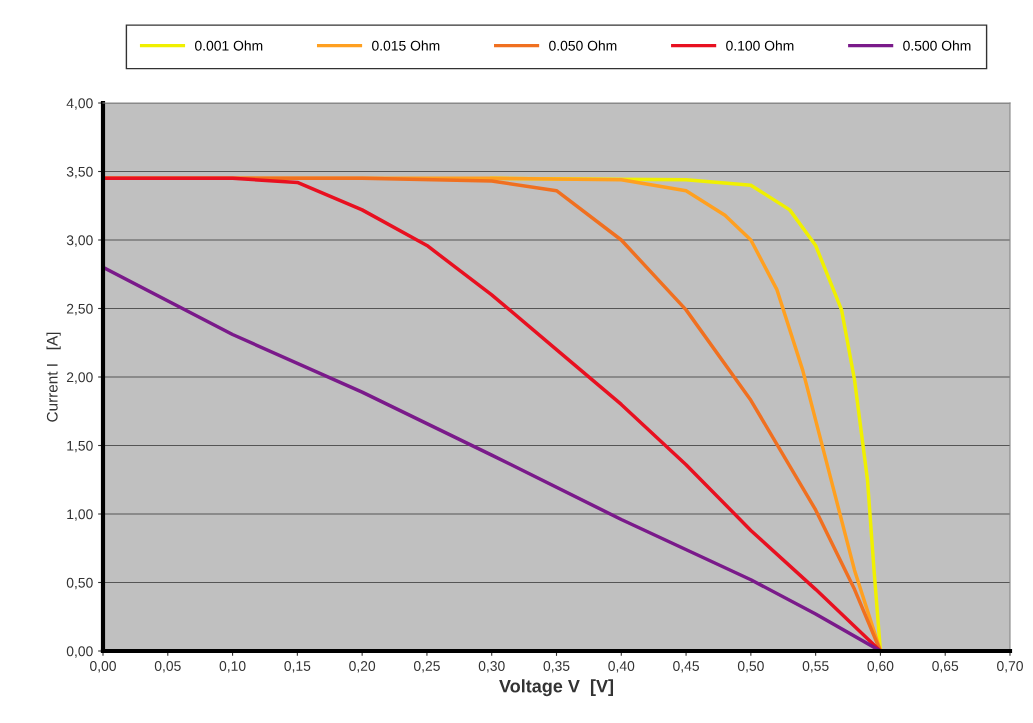 The width and height of the screenshot is (1033, 723). Describe the element at coordinates (556, 688) in the screenshot. I see `x-axis-title: Voltage V [V]` at that location.